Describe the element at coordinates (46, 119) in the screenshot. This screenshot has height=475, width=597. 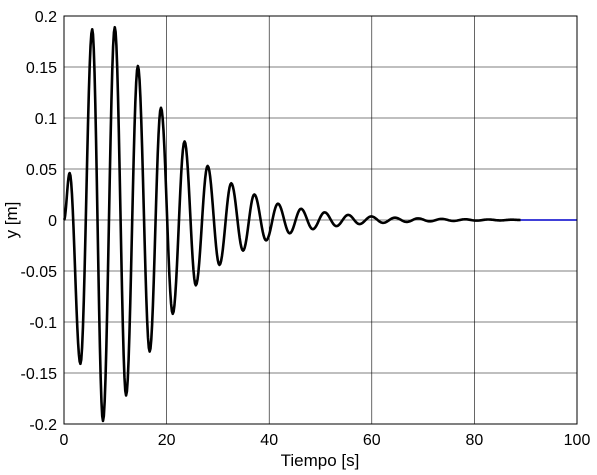
I see `y-tick-label: 0.1` at that location.